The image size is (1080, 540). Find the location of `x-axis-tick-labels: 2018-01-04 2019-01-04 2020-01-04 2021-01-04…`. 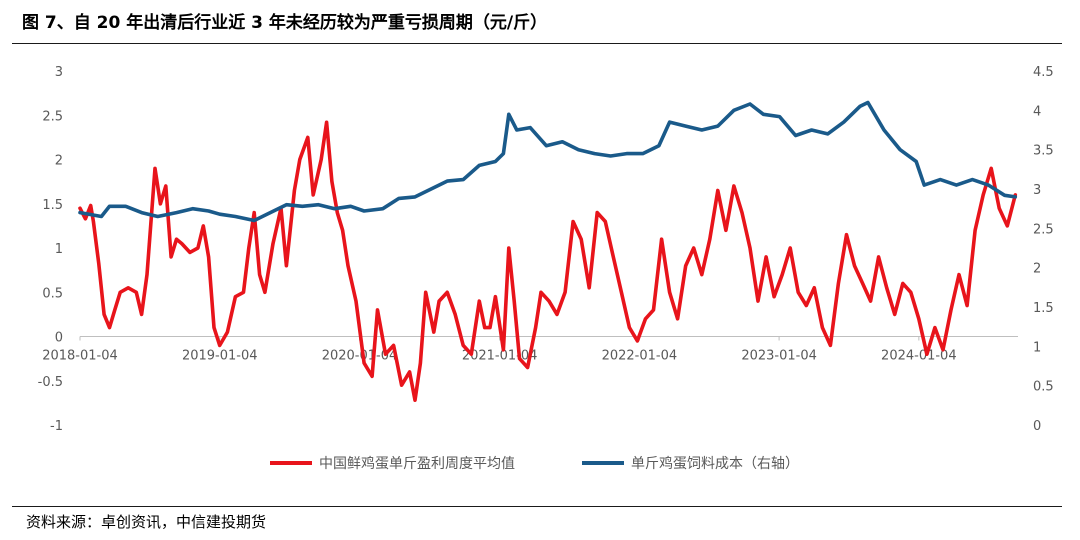

x-axis-tick-labels: 2018-01-04 2019-01-04 2020-01-04 2021-01-04… is located at coordinates (499, 356).